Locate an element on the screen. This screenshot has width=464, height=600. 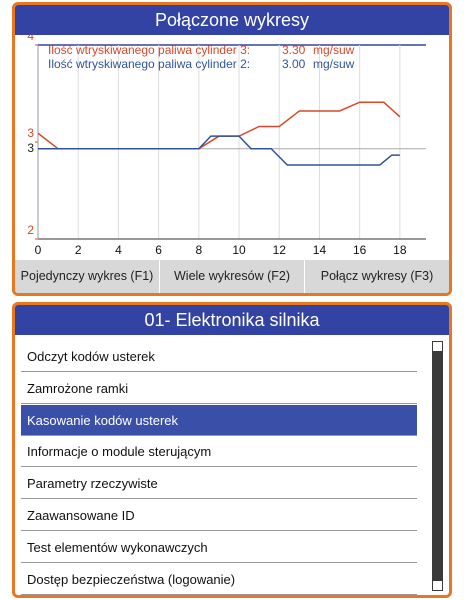
x-tick-label: 6 is located at coordinates (158, 250).